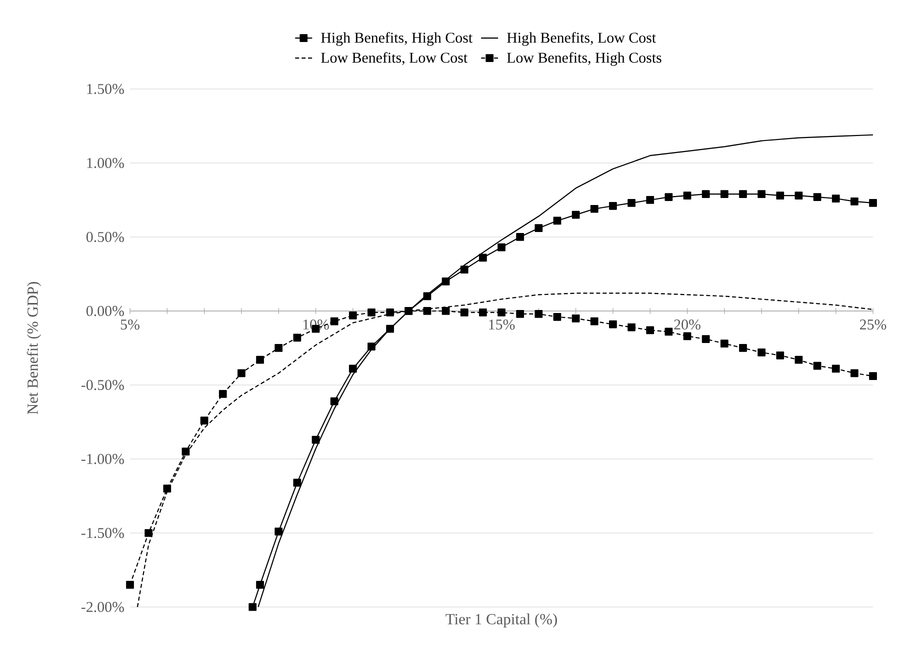  Describe the element at coordinates (102, 385) in the screenshot. I see `y-tick-label: -0.50%` at that location.